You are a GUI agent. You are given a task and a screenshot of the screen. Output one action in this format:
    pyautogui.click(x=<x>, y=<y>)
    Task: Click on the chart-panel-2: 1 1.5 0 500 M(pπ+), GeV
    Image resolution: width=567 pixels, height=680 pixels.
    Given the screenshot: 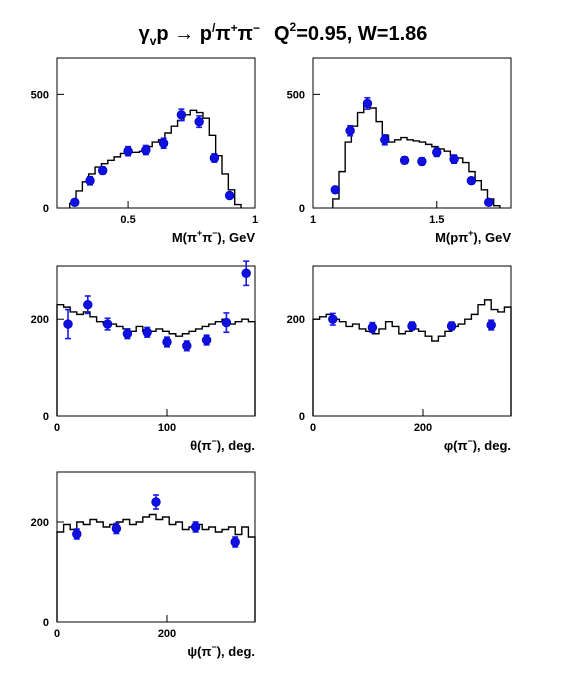 What is the action you would take?
    pyautogui.click(x=399, y=151)
    